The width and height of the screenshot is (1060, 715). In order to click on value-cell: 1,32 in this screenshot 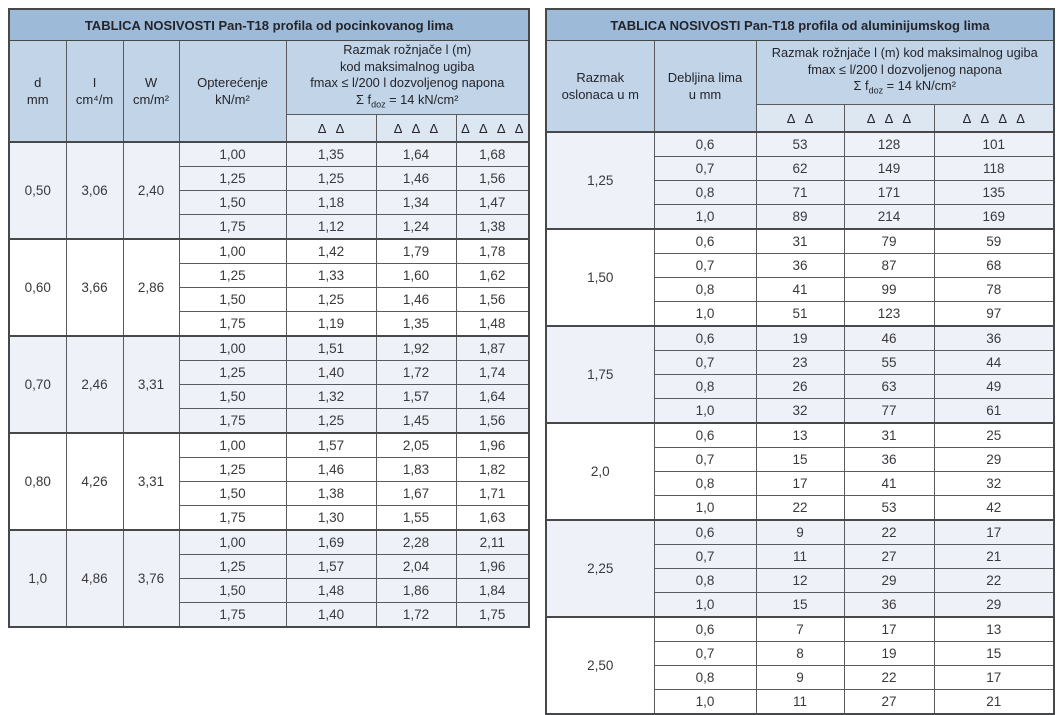, I will do `click(331, 396)`.